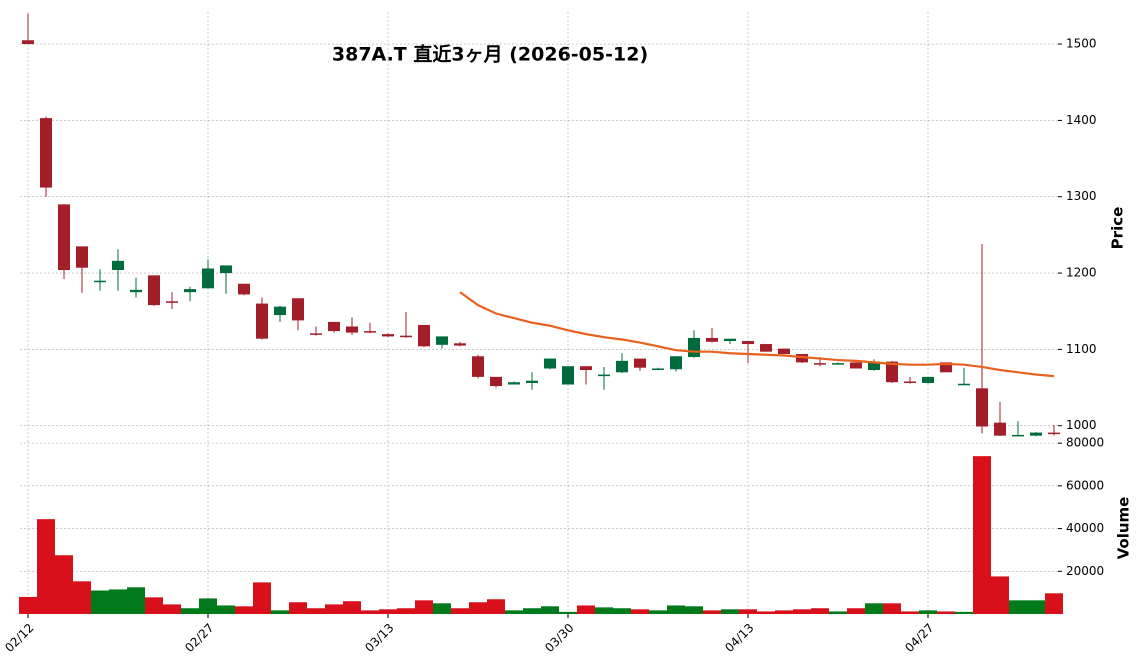 This screenshot has height=670, width=1144. I want to click on y-tick-label: 40000, so click(1085, 528).